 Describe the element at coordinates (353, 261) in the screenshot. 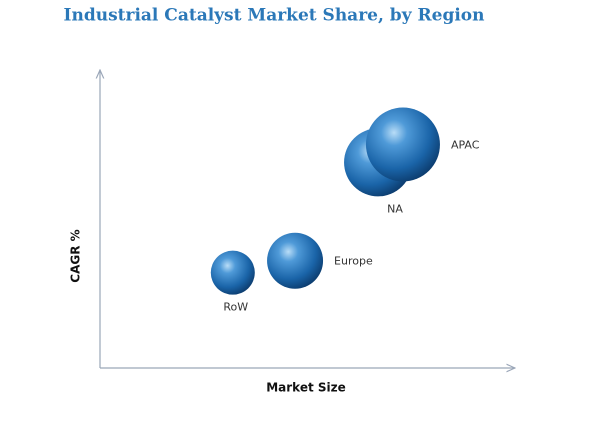

I see `point-label: Europe` at that location.